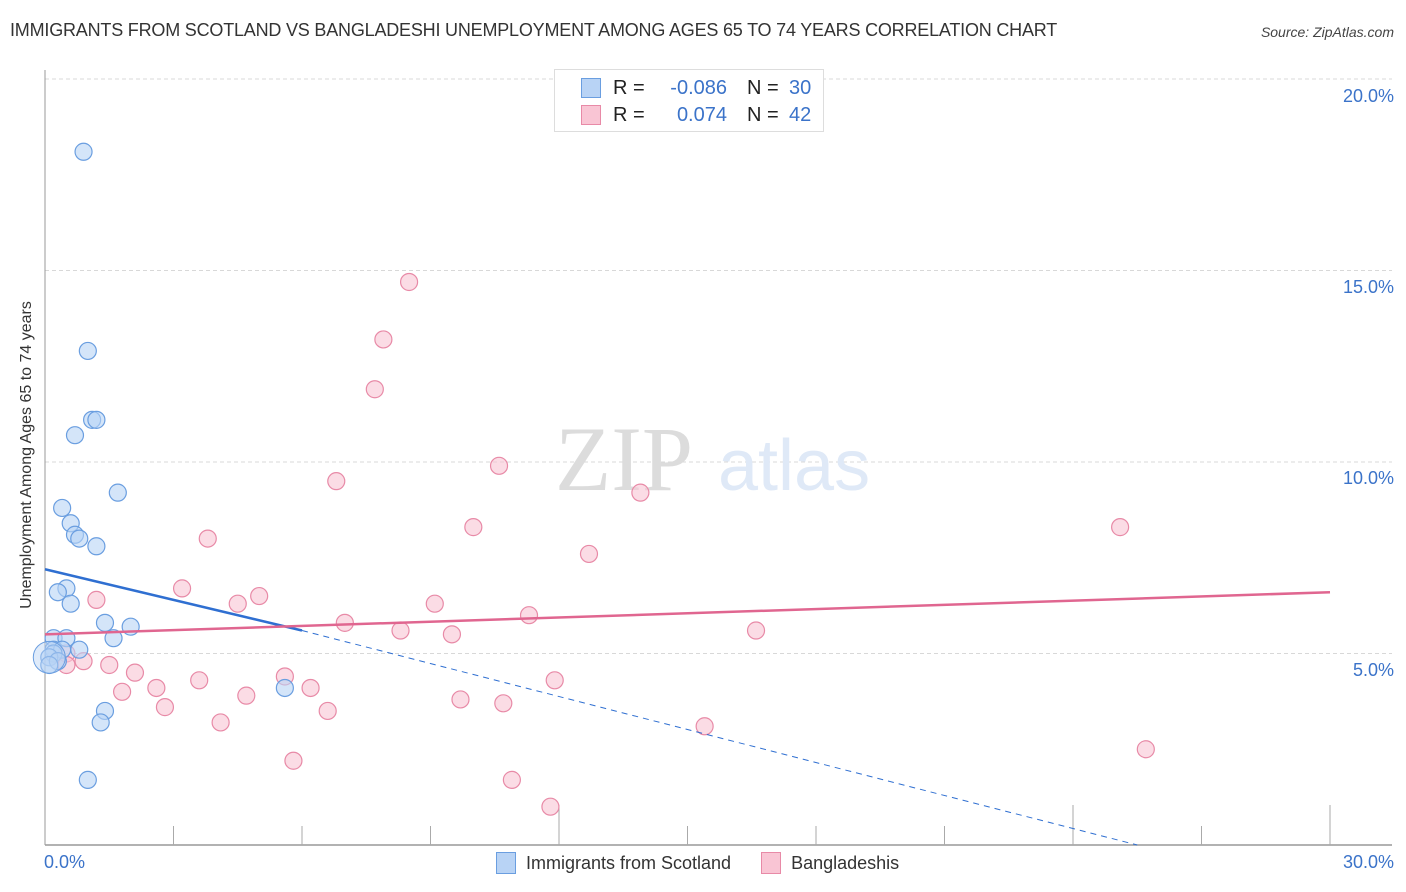 This screenshot has width=1406, height=892. Describe the element at coordinates (701, 114) in the screenshot. I see `r-value: 0.074` at that location.